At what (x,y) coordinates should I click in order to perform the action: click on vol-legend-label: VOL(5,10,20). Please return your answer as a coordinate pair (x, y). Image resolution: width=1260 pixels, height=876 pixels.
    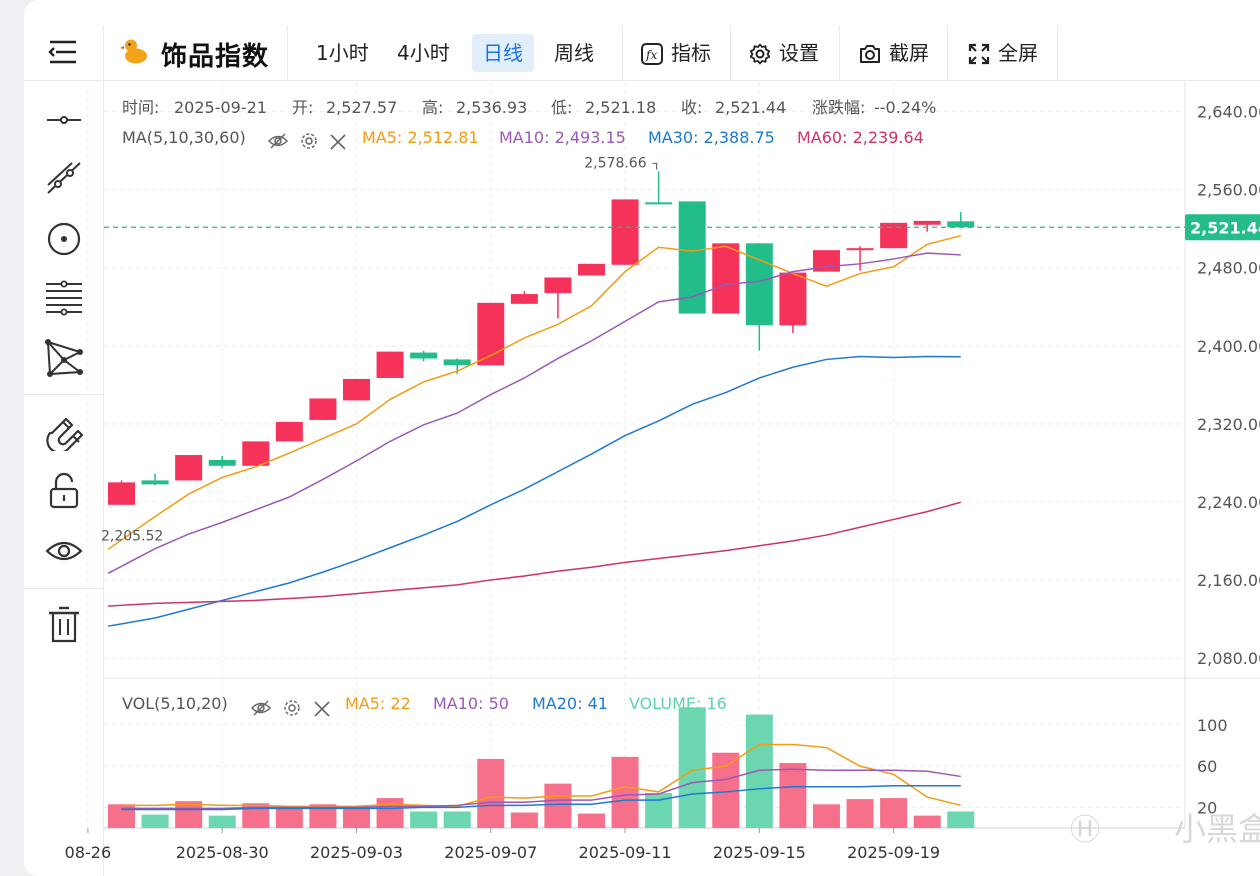
    Looking at the image, I should click on (175, 703).